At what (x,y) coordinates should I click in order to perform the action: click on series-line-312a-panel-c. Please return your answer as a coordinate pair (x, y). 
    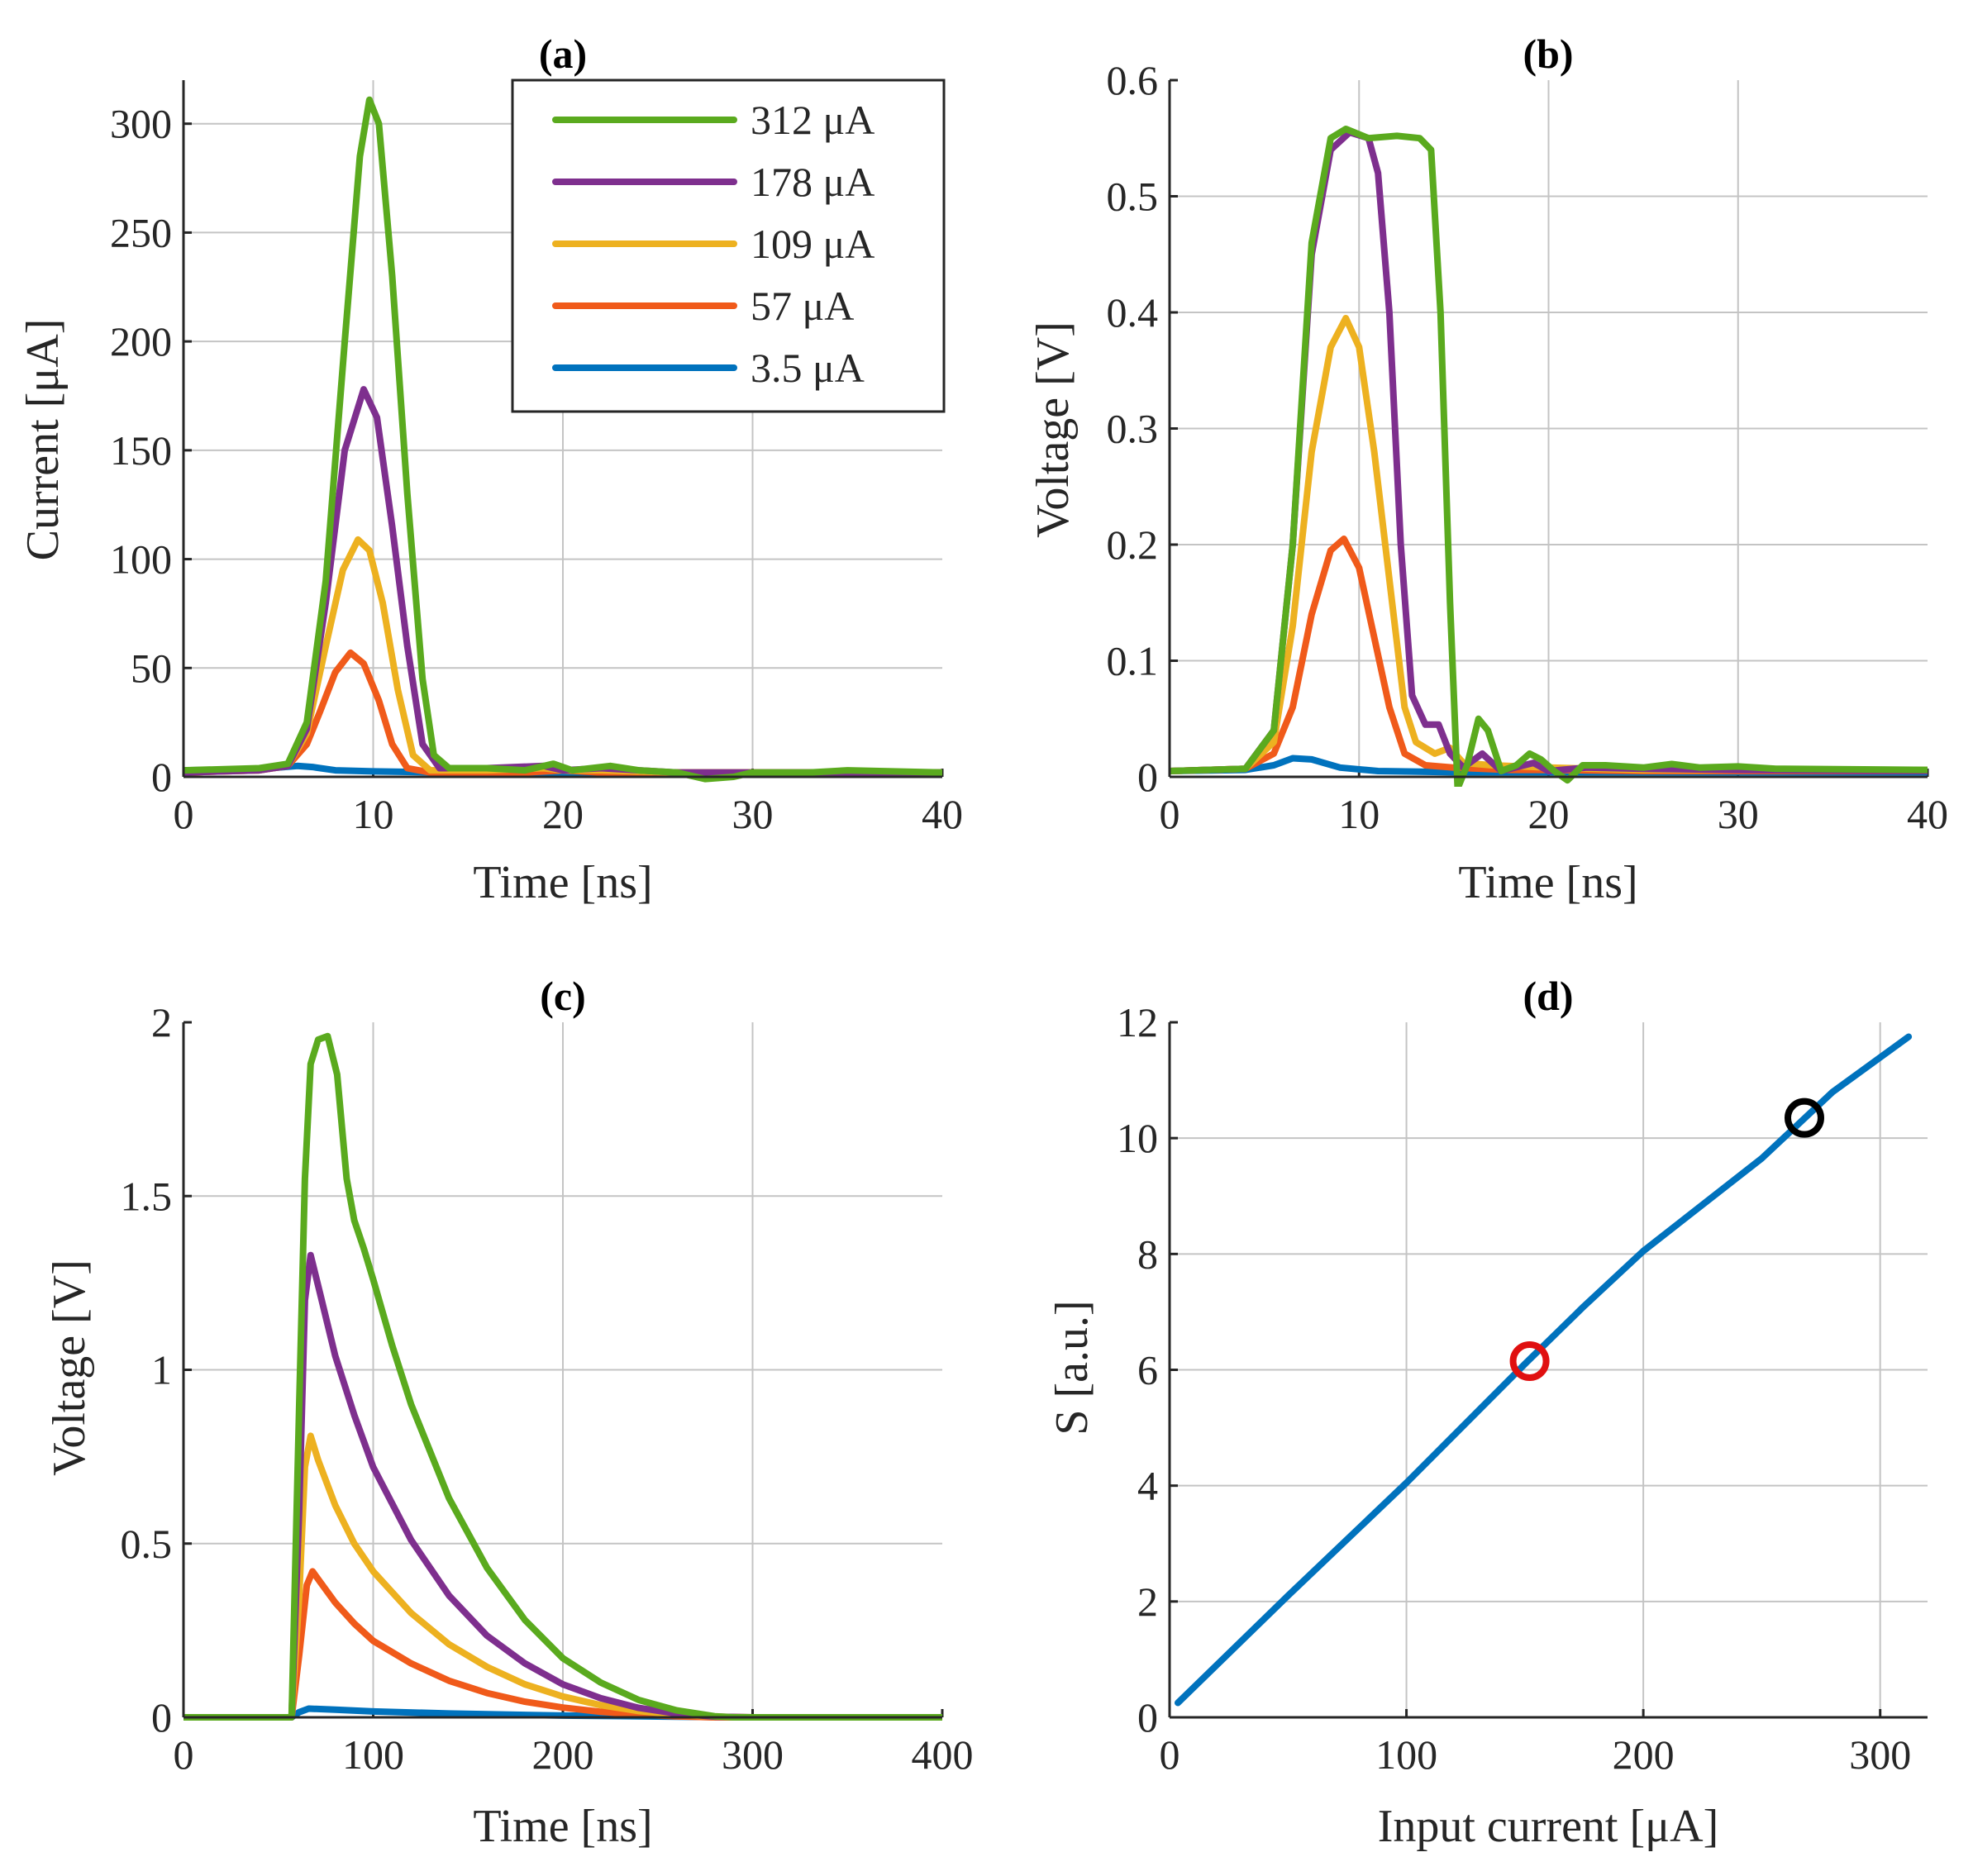
    Looking at the image, I should click on (562, 1376).